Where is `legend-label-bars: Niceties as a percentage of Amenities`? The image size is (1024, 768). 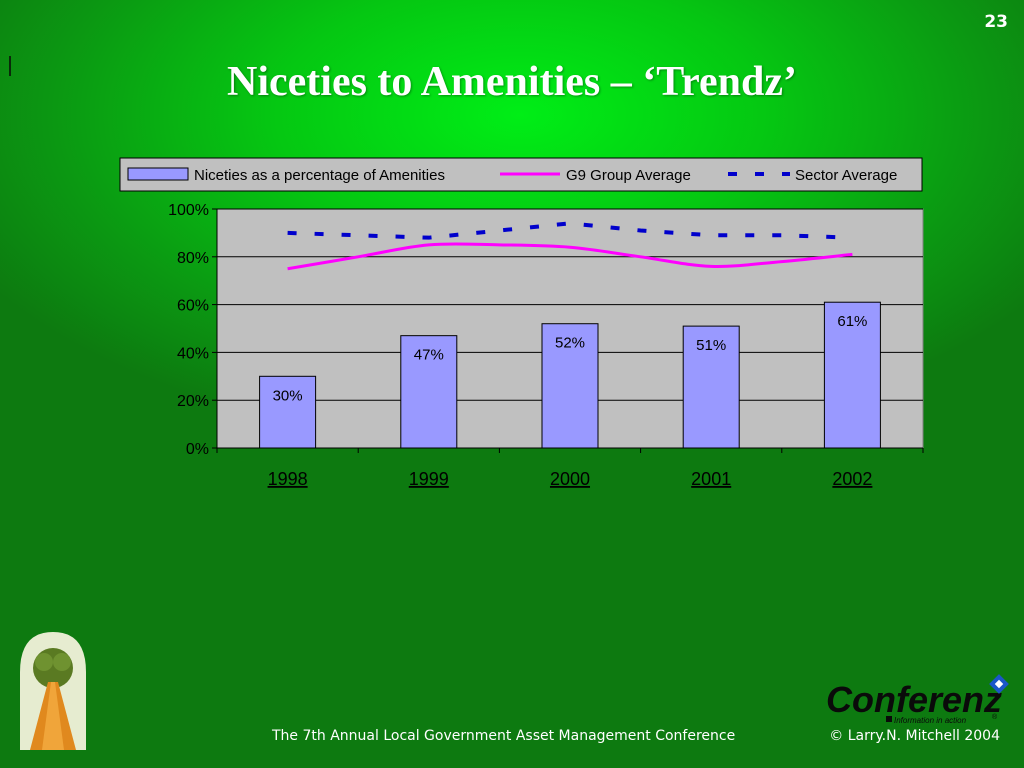 legend-label-bars: Niceties as a percentage of Amenities is located at coordinates (319, 175).